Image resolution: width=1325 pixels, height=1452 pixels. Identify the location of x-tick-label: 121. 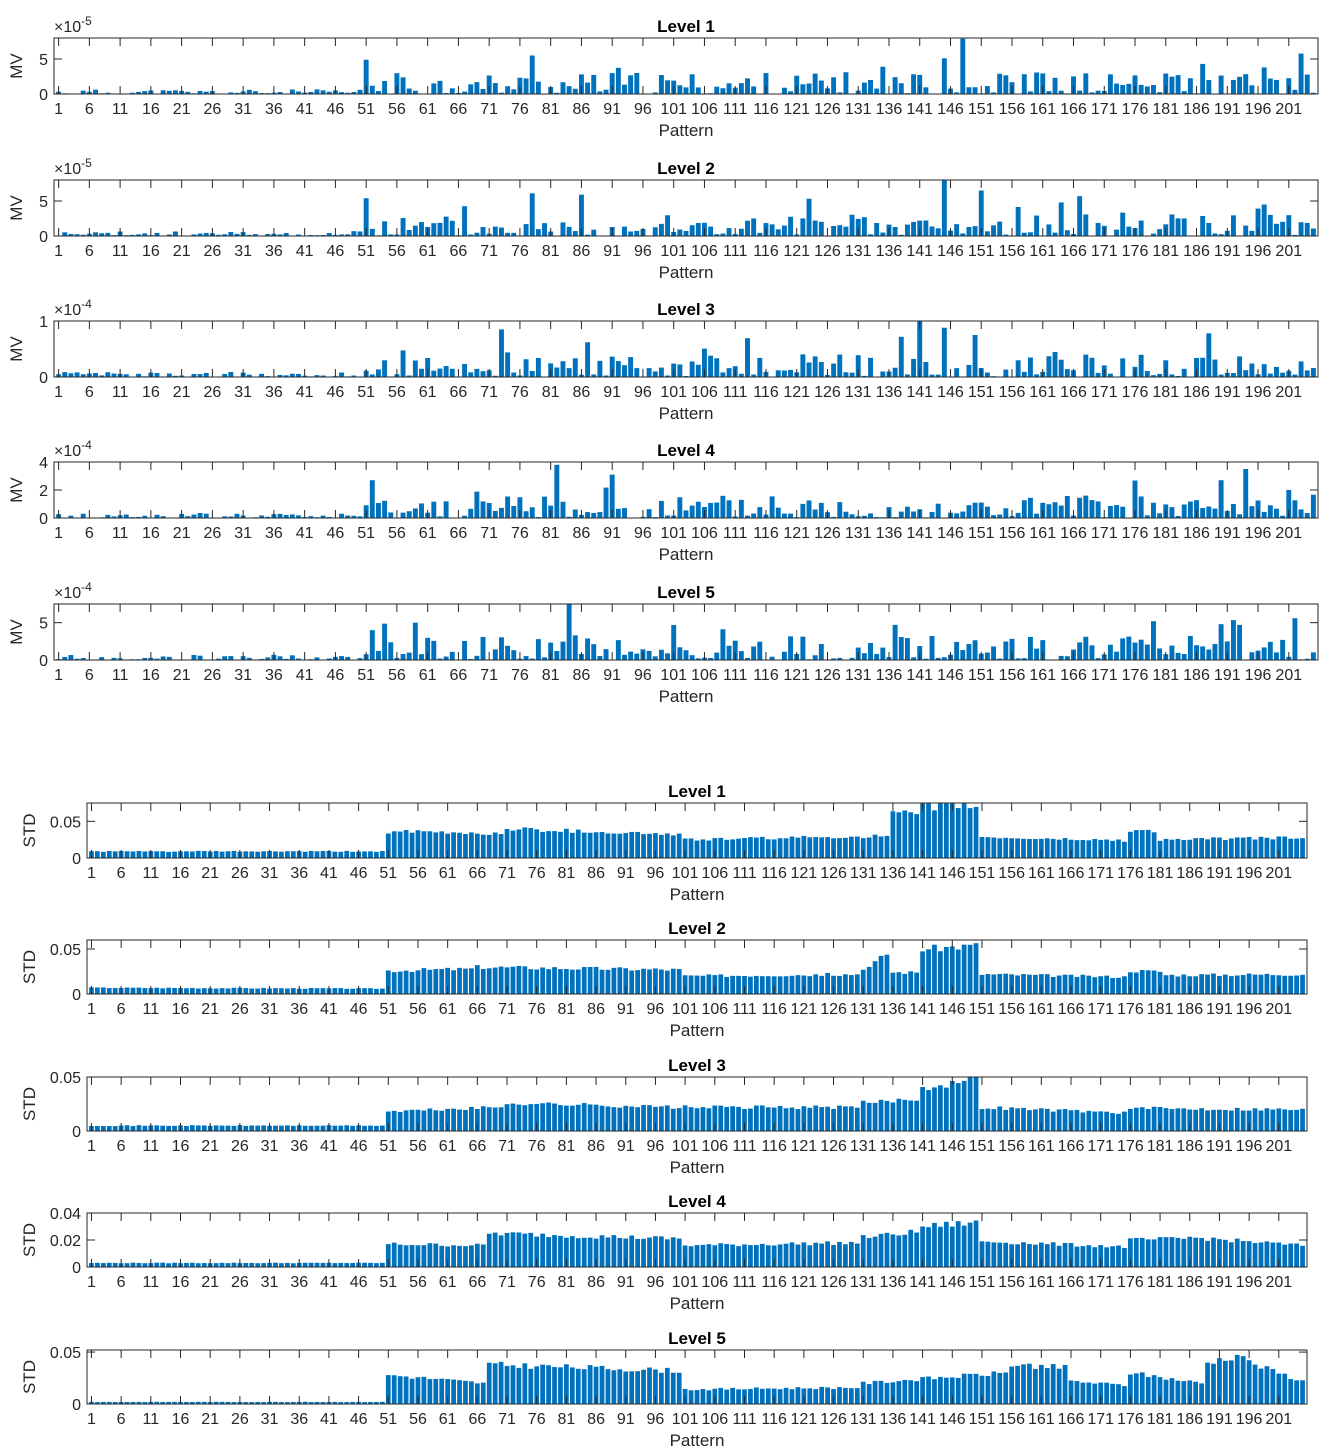
(796, 109).